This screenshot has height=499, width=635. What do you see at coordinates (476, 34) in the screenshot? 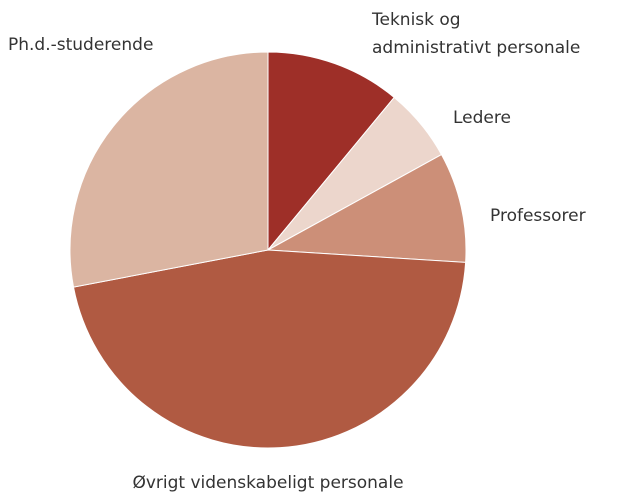
I see `slice-label: Teknisk og administrativt personale` at bounding box center [476, 34].